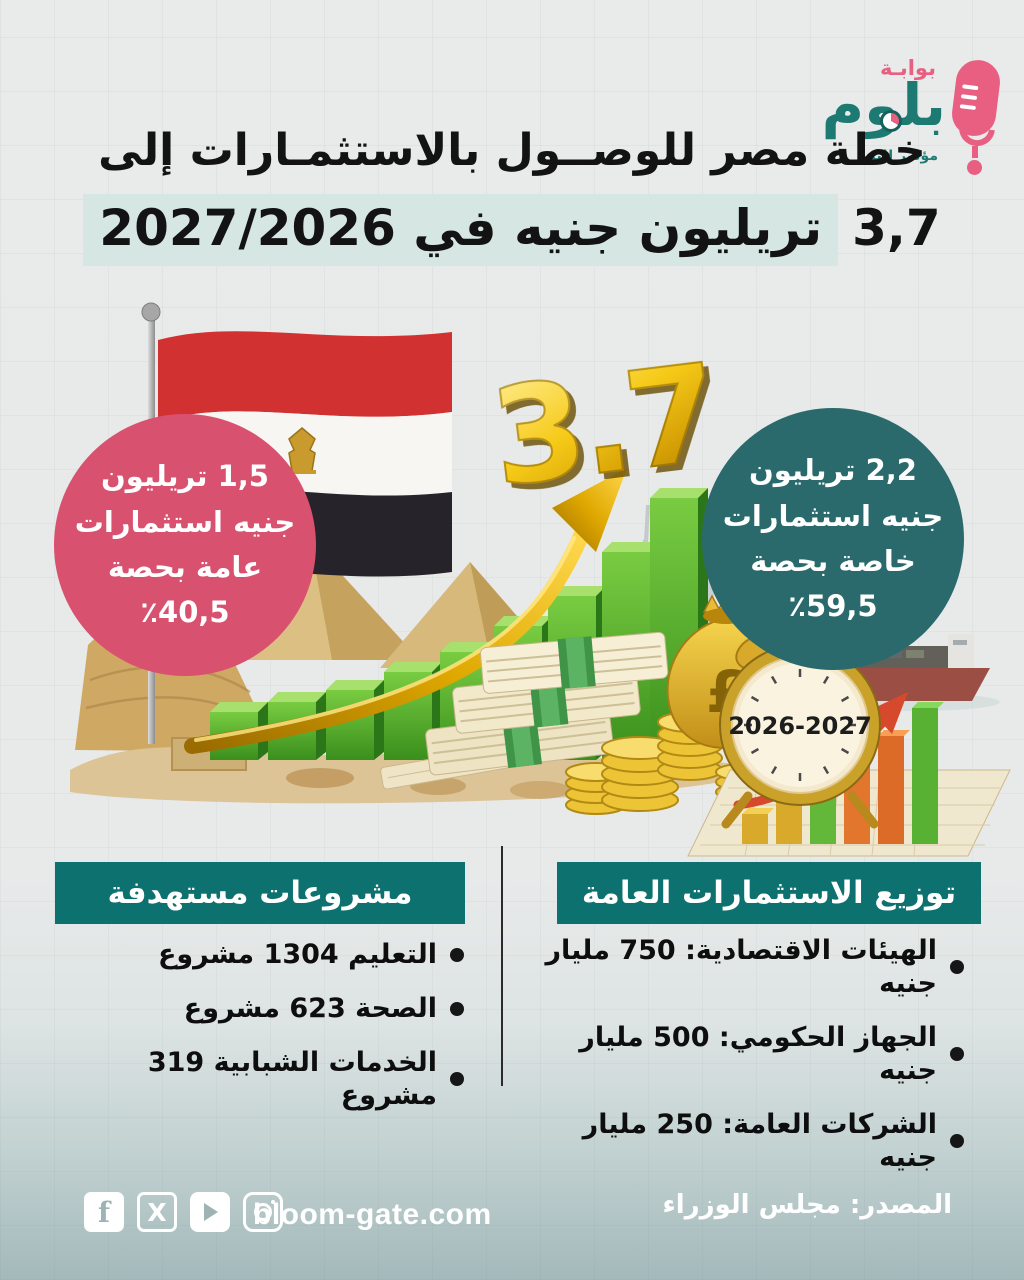 The height and width of the screenshot is (1280, 1024). What do you see at coordinates (185, 476) in the screenshot?
I see `badge-line: 1,5 تريليون` at bounding box center [185, 476].